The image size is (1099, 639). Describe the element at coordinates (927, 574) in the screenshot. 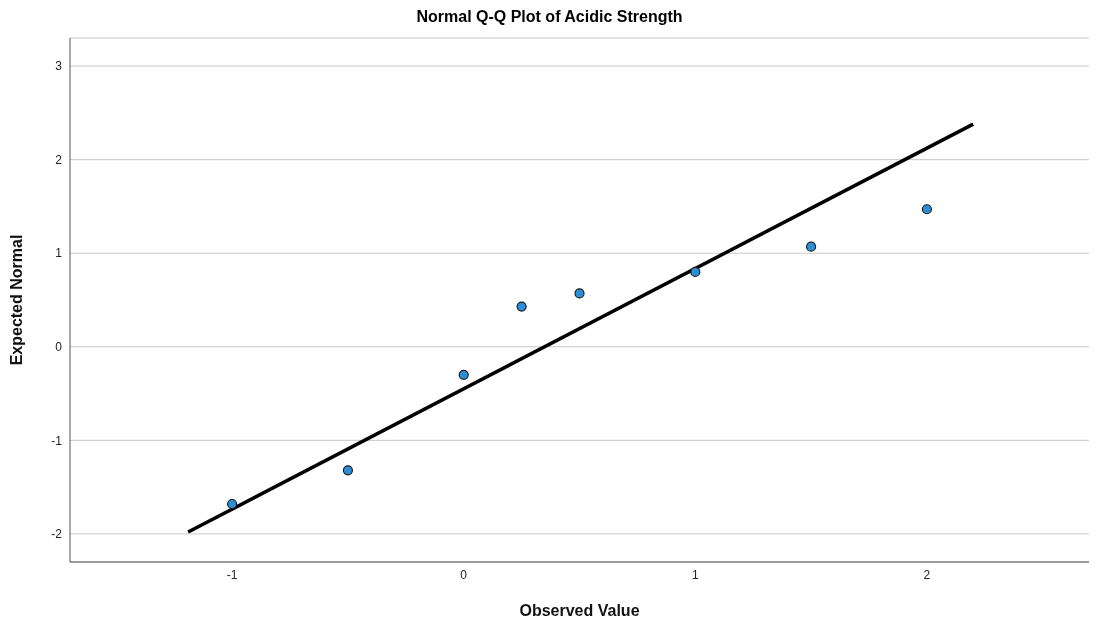

I see `x-tick-label: 2` at that location.